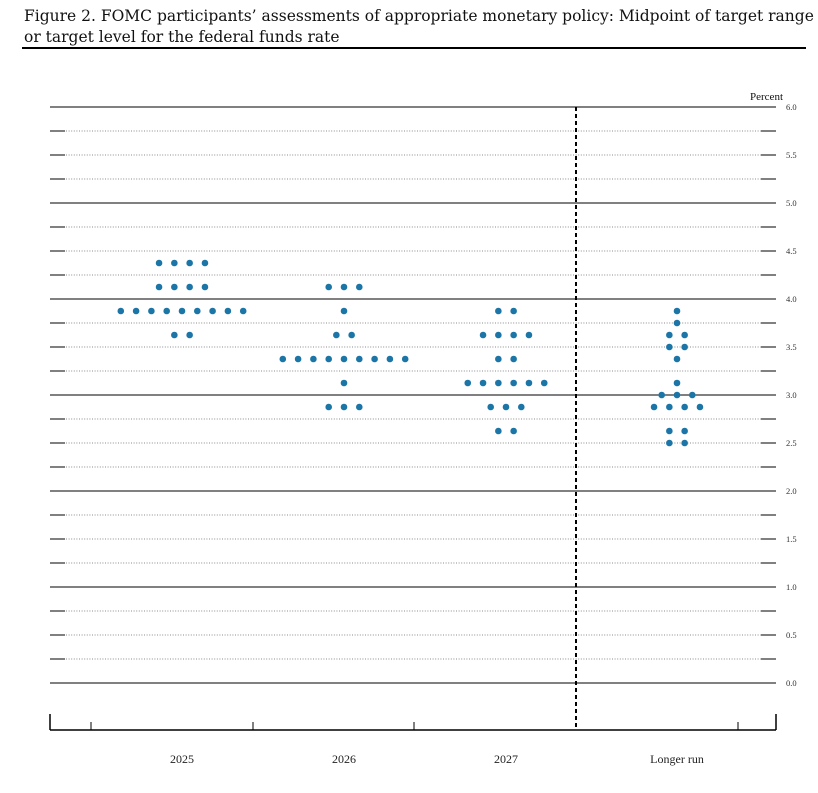 The image size is (818, 793). What do you see at coordinates (791, 107) in the screenshot?
I see `y-tick-label: 6.0` at bounding box center [791, 107].